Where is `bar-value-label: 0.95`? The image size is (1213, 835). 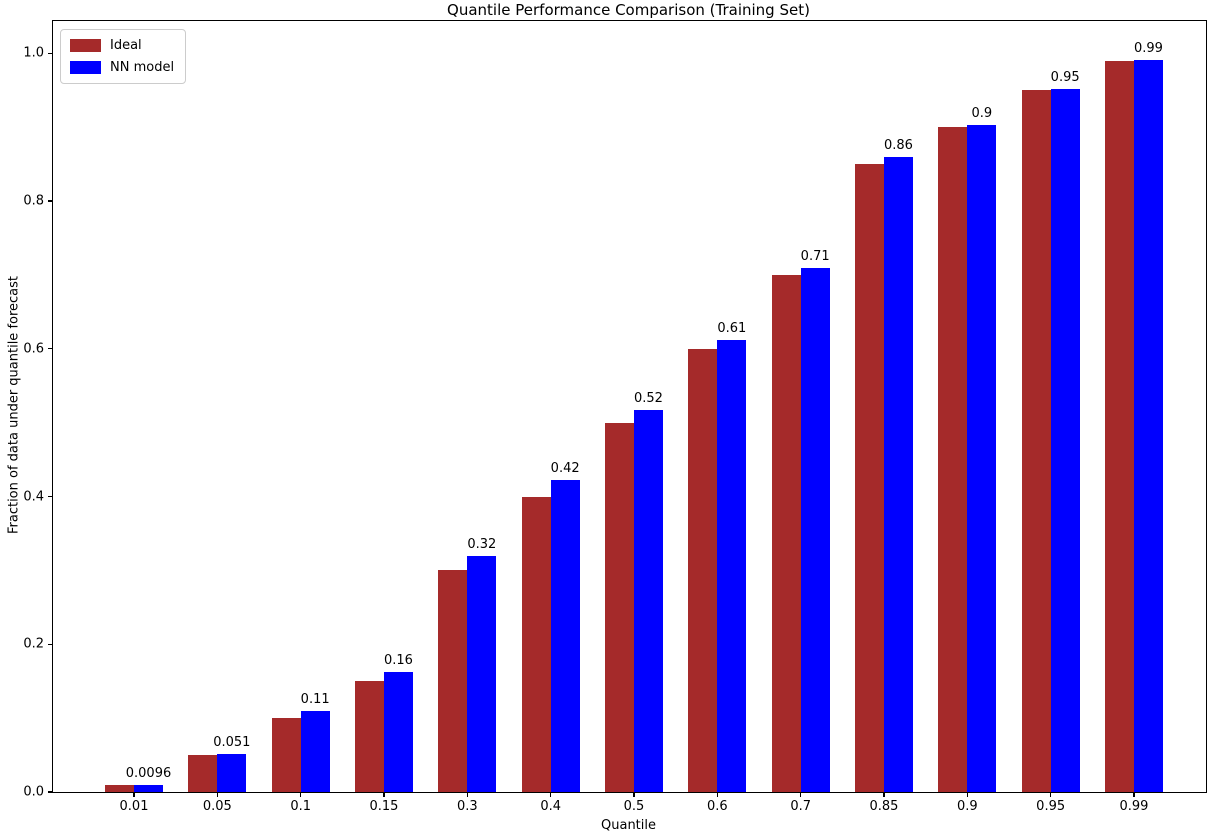
bar-value-label: 0.95 is located at coordinates (1065, 78).